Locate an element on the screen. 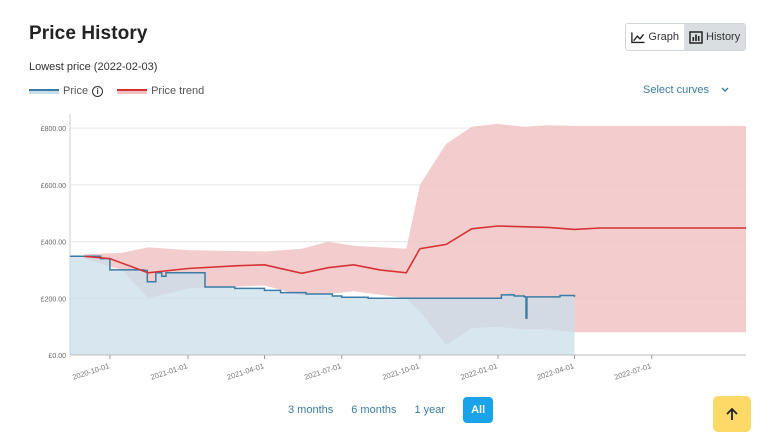 Image resolution: width=768 pixels, height=436 pixels. range-3-months: 3 months is located at coordinates (311, 410).